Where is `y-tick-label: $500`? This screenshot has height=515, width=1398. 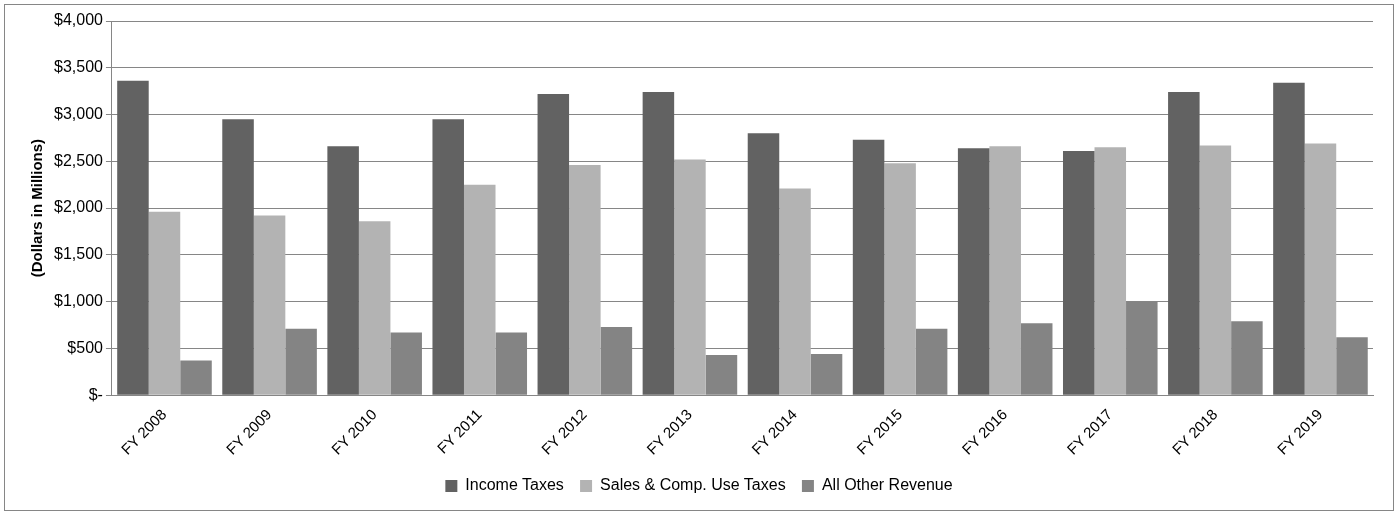 y-tick-label: $500 is located at coordinates (85, 347).